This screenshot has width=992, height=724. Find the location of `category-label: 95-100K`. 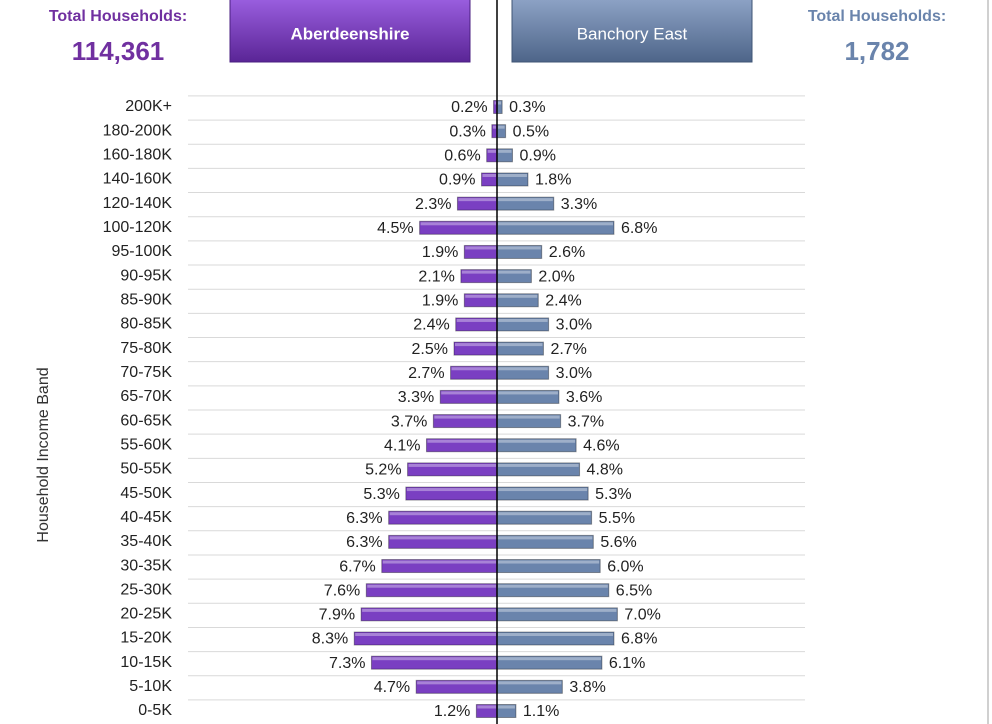

category-label: 95-100K is located at coordinates (142, 251).